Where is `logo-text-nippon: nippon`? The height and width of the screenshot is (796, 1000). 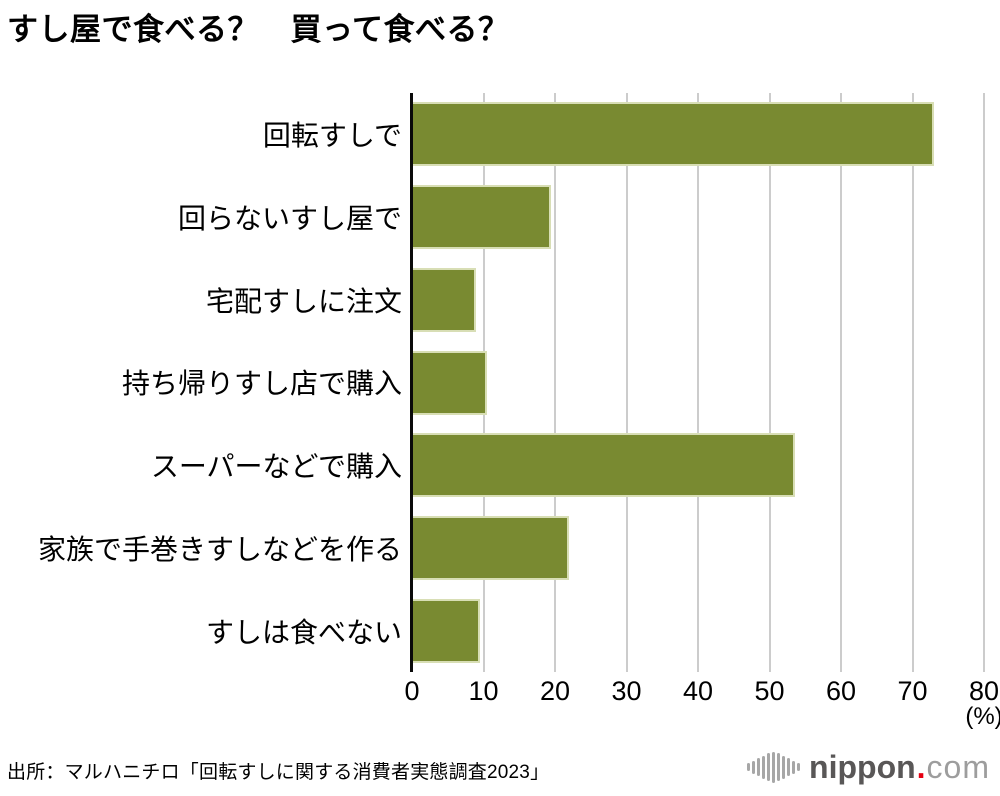
logo-text-nippon: nippon is located at coordinates (862, 767).